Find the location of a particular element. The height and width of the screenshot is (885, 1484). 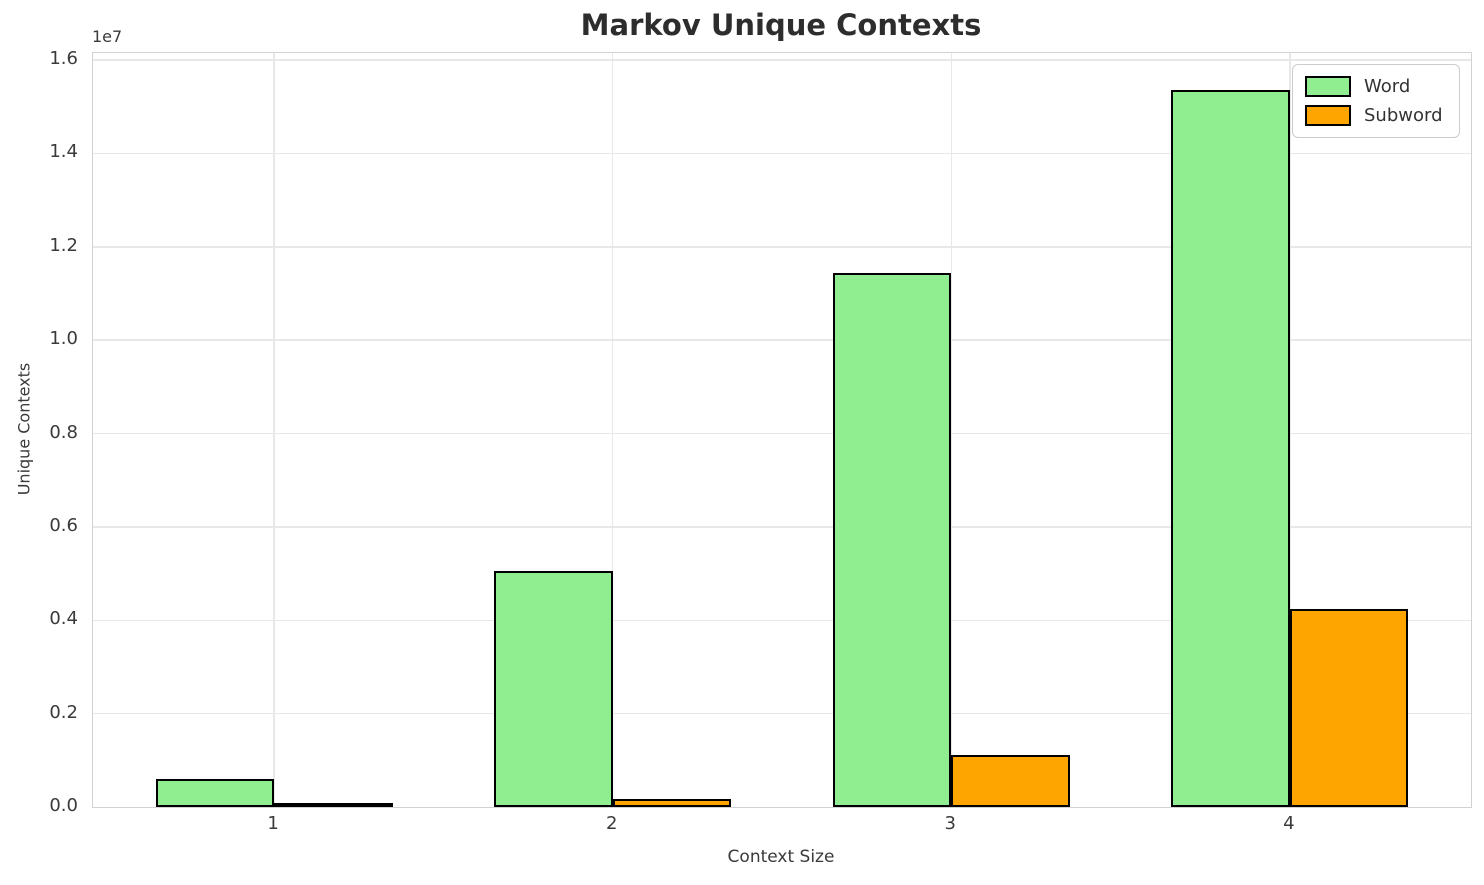

legend-item-subword: Subword is located at coordinates (1376, 115).